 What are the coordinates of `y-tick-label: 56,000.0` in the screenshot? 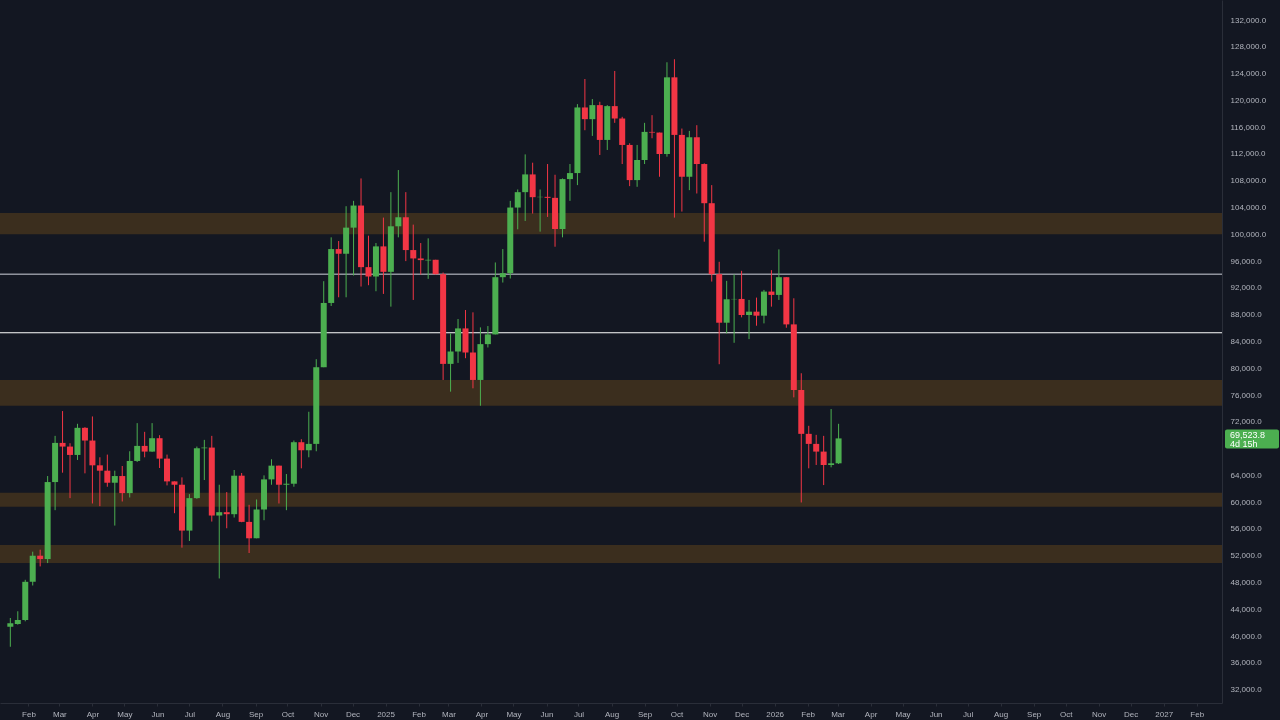 It's located at (1246, 529).